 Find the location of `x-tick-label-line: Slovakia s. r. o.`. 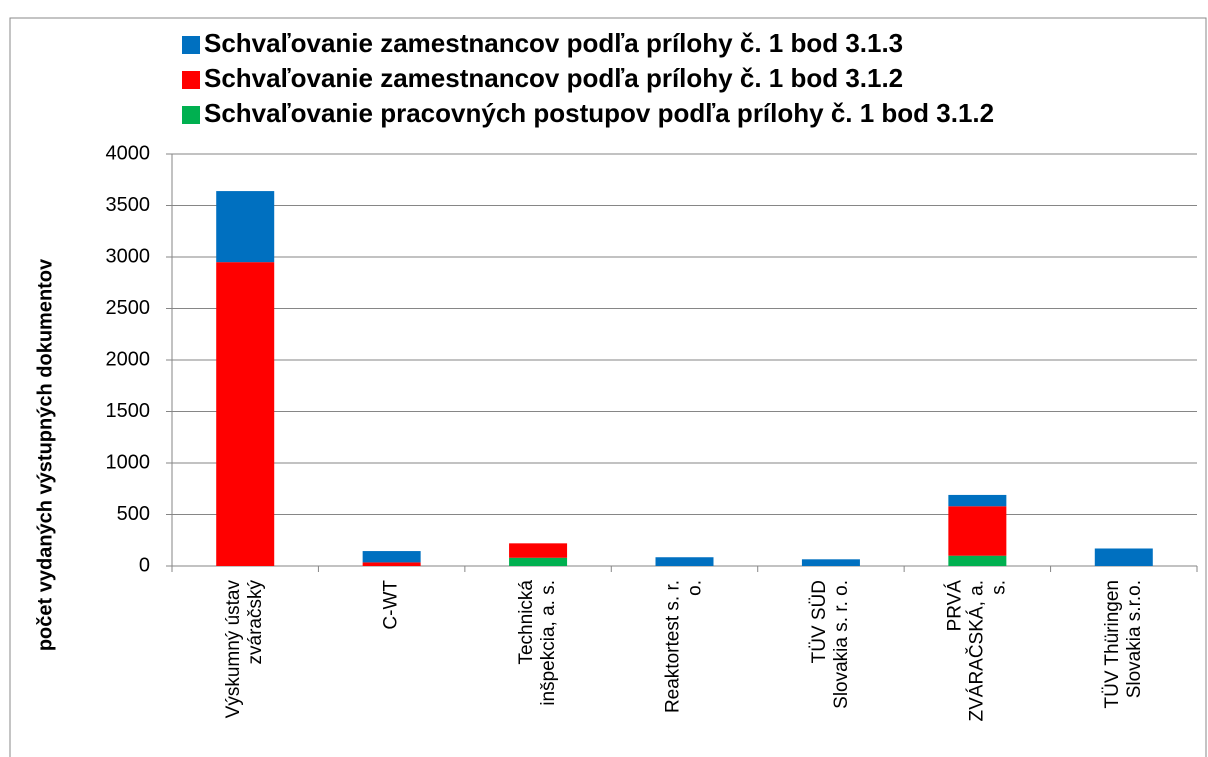

x-tick-label-line: Slovakia s. r. o. is located at coordinates (841, 644).